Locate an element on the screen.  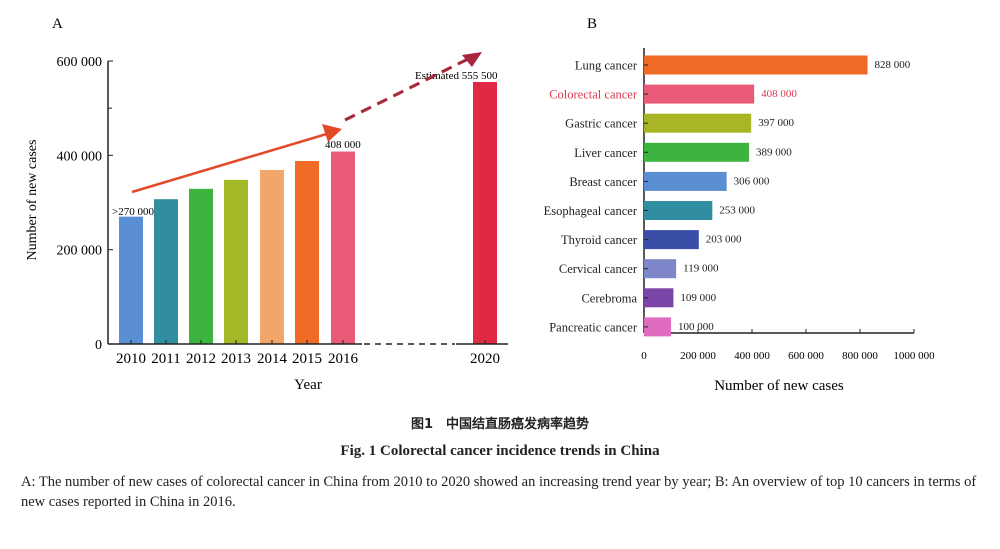
x-tick-label-a: 2015 is located at coordinates (307, 359).